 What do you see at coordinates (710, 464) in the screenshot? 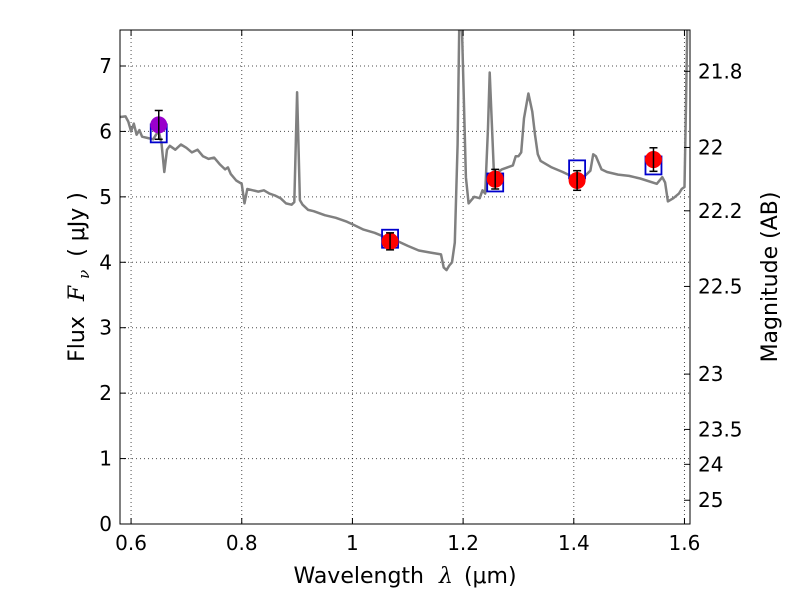
I see `y2-tick-label: 24` at bounding box center [710, 464].